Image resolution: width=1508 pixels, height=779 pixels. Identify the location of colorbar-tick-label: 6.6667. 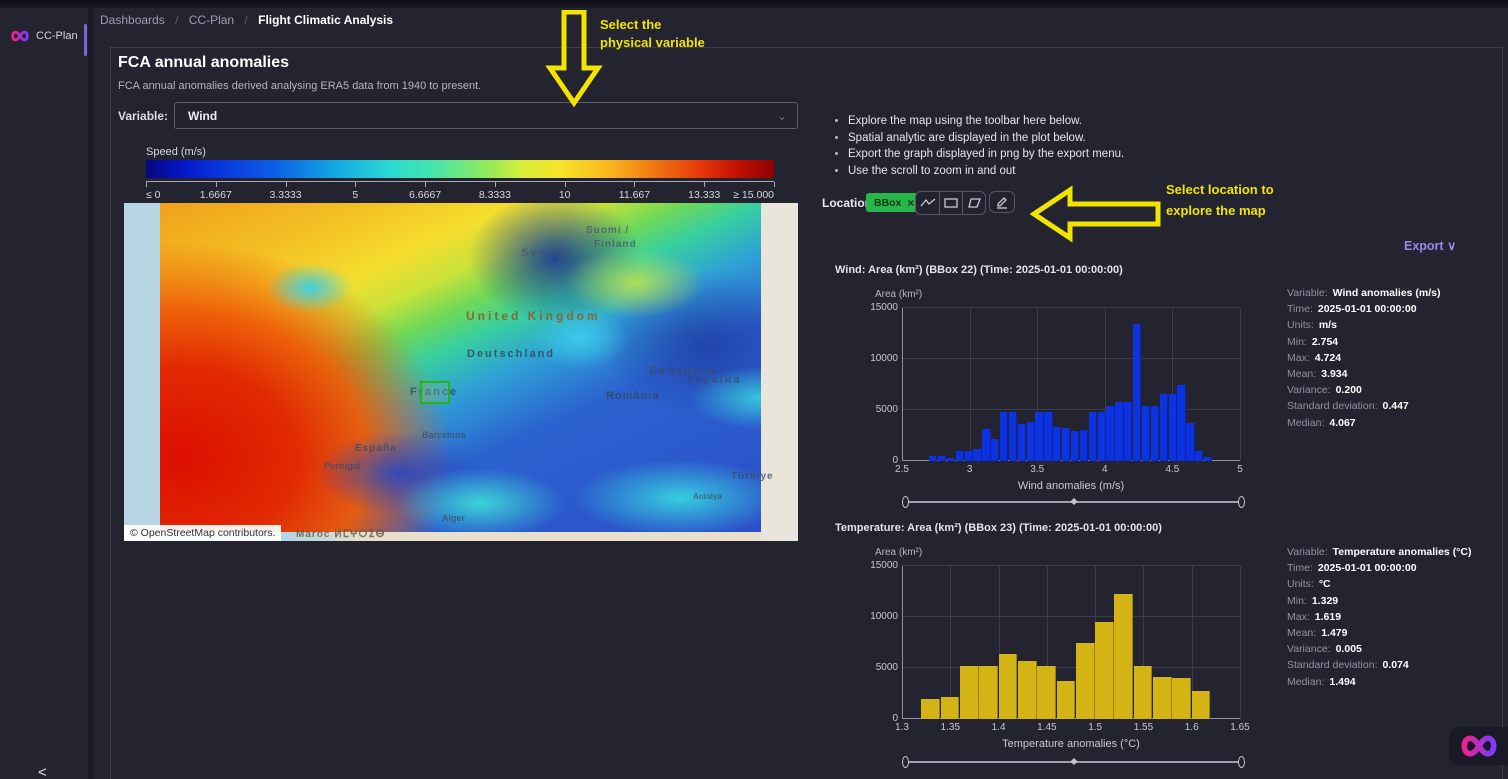
(425, 195).